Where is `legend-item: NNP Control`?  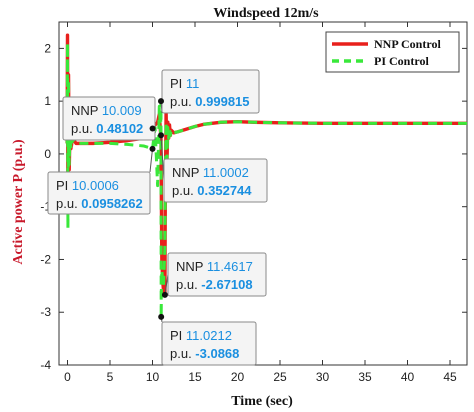
legend-item: NNP Control is located at coordinates (386, 44).